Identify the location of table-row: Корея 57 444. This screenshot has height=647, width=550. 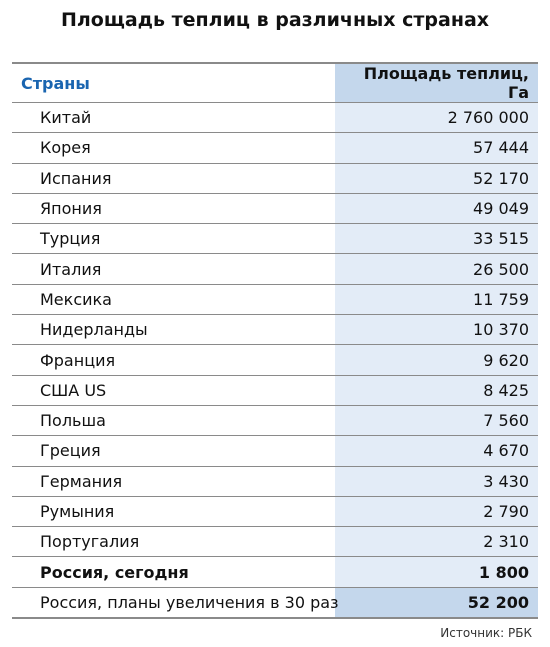
(275, 148).